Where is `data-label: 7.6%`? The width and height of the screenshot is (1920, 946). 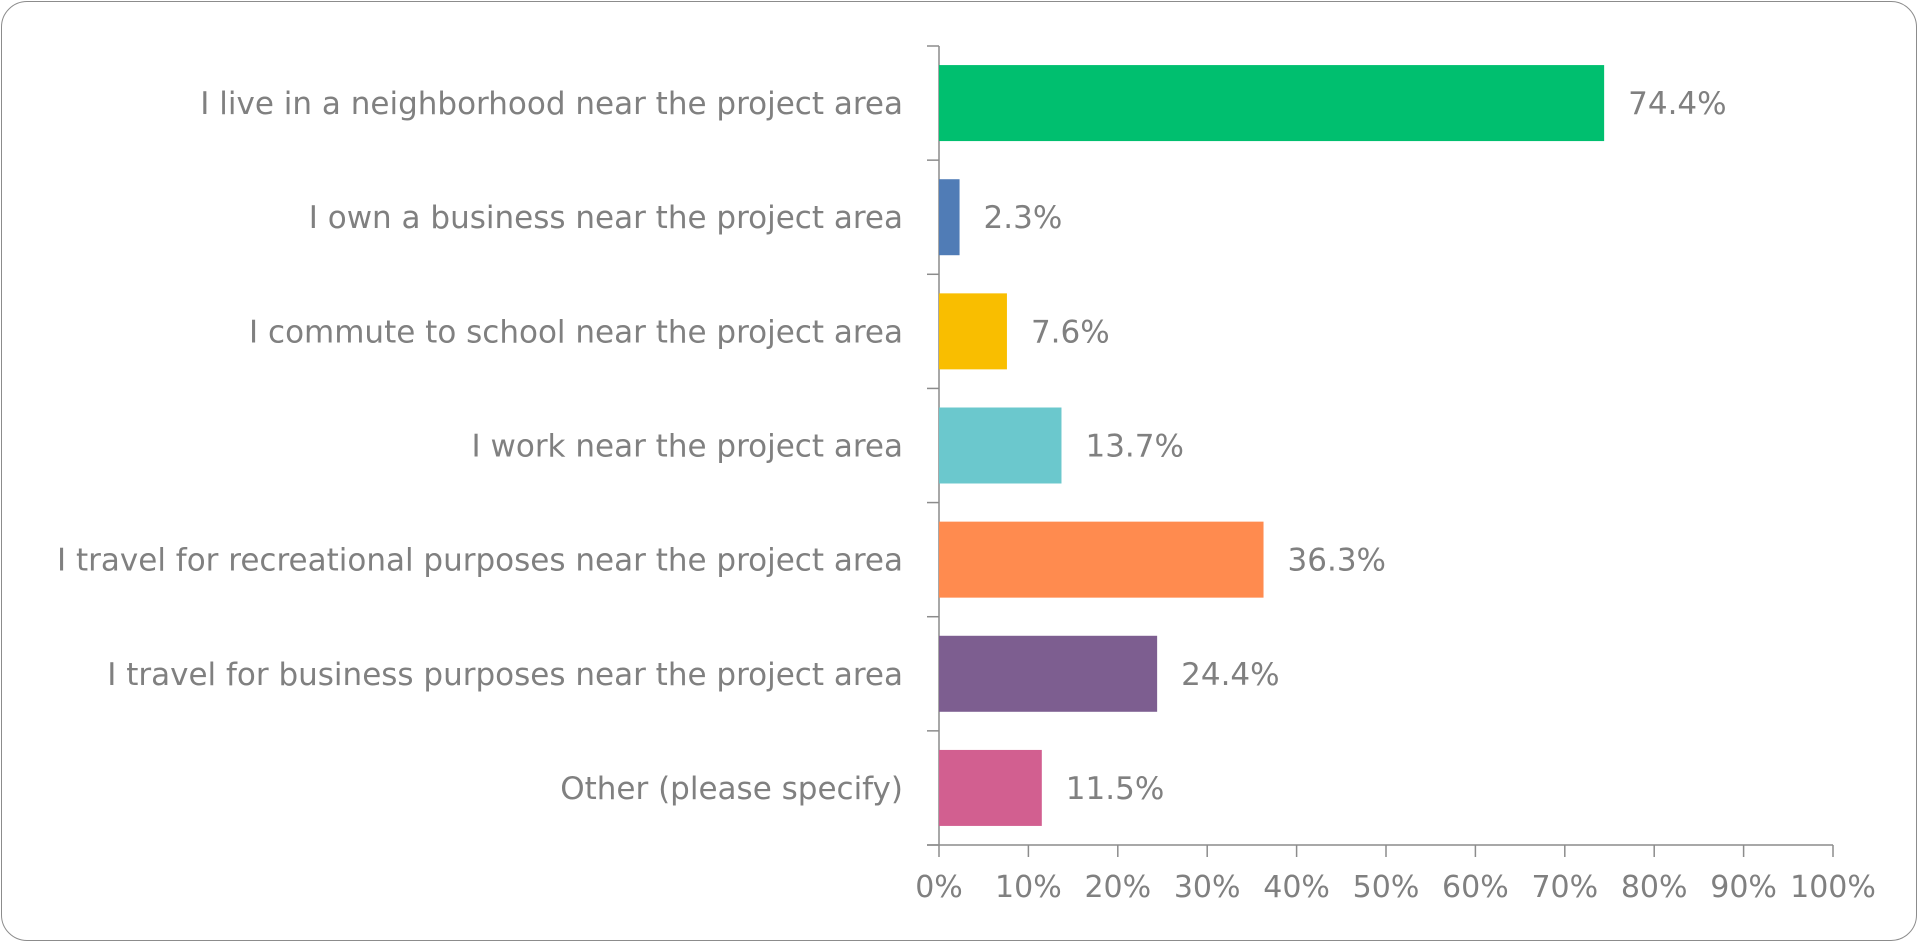
data-label: 7.6% is located at coordinates (1070, 332).